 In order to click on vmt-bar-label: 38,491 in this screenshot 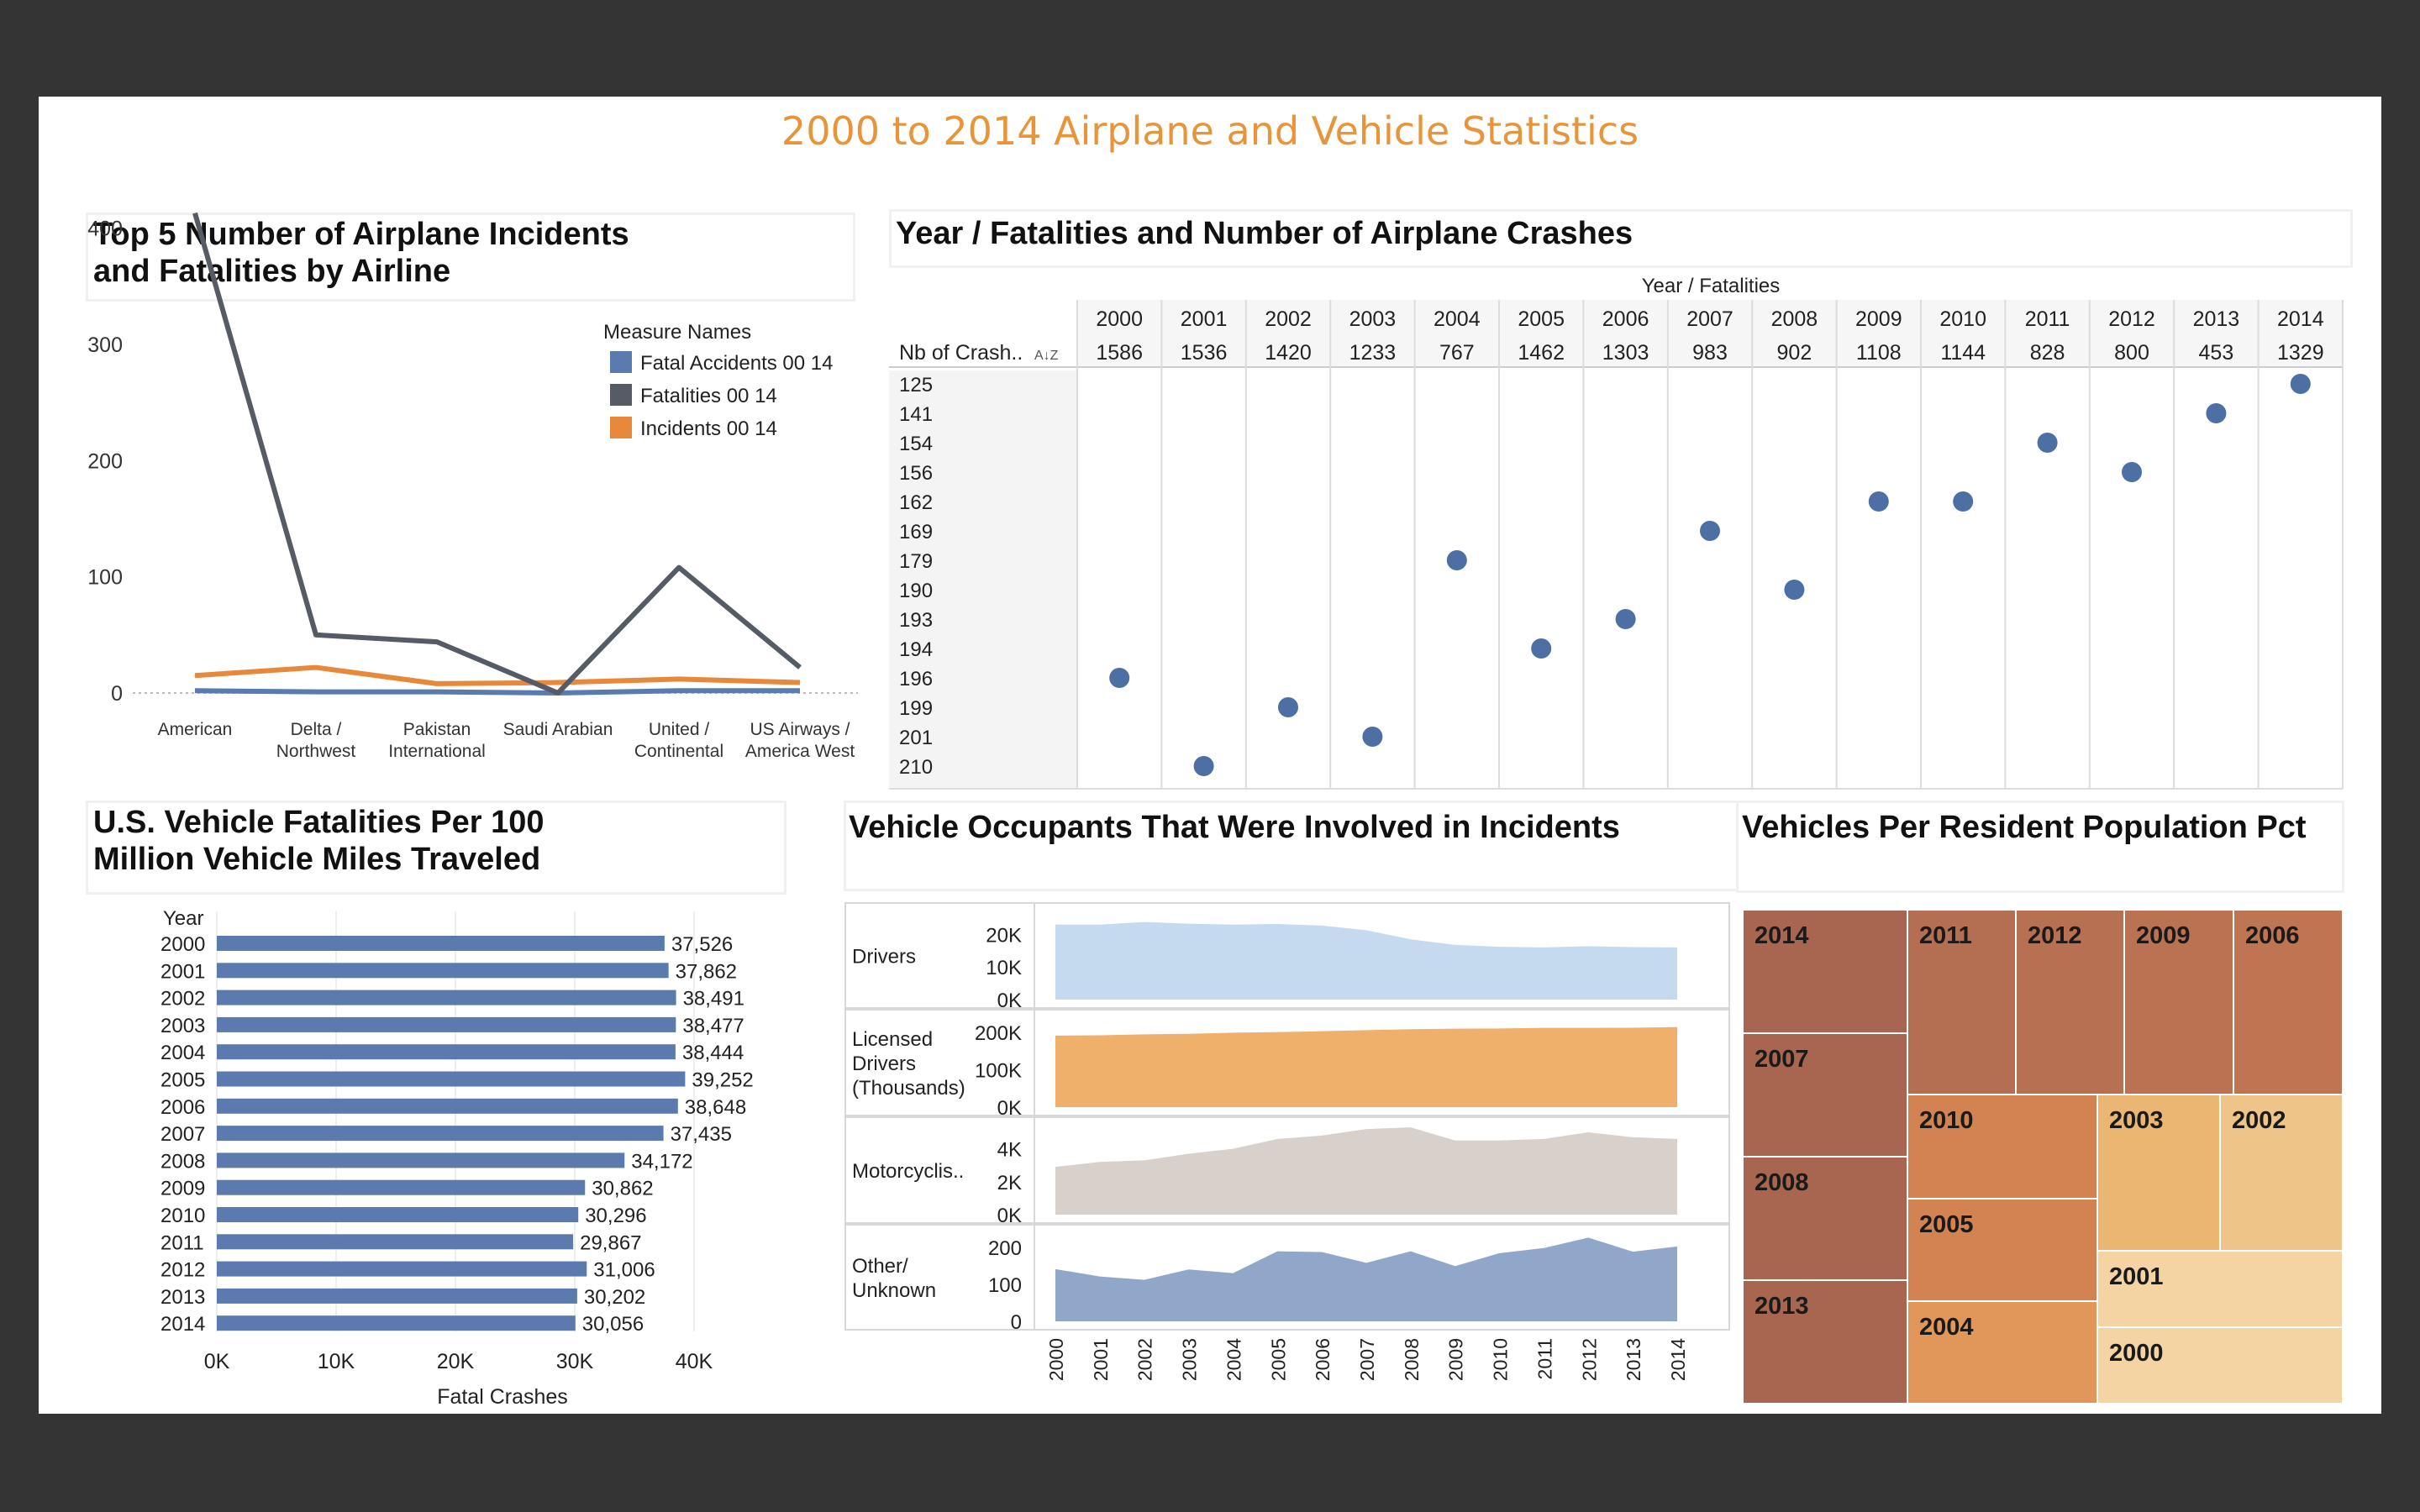, I will do `click(713, 999)`.